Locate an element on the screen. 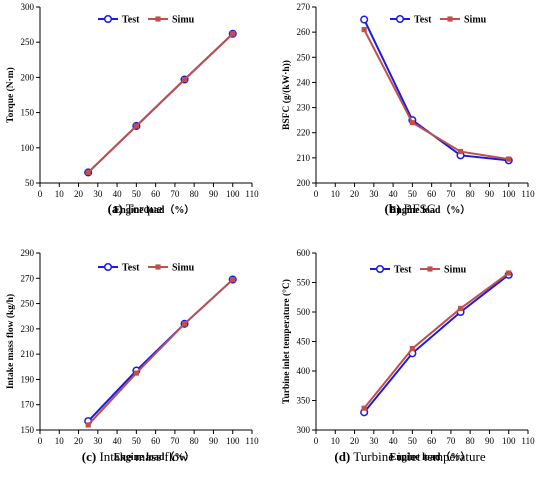 The height and width of the screenshot is (491, 550). y-tick-label: 350 is located at coordinates (304, 401).